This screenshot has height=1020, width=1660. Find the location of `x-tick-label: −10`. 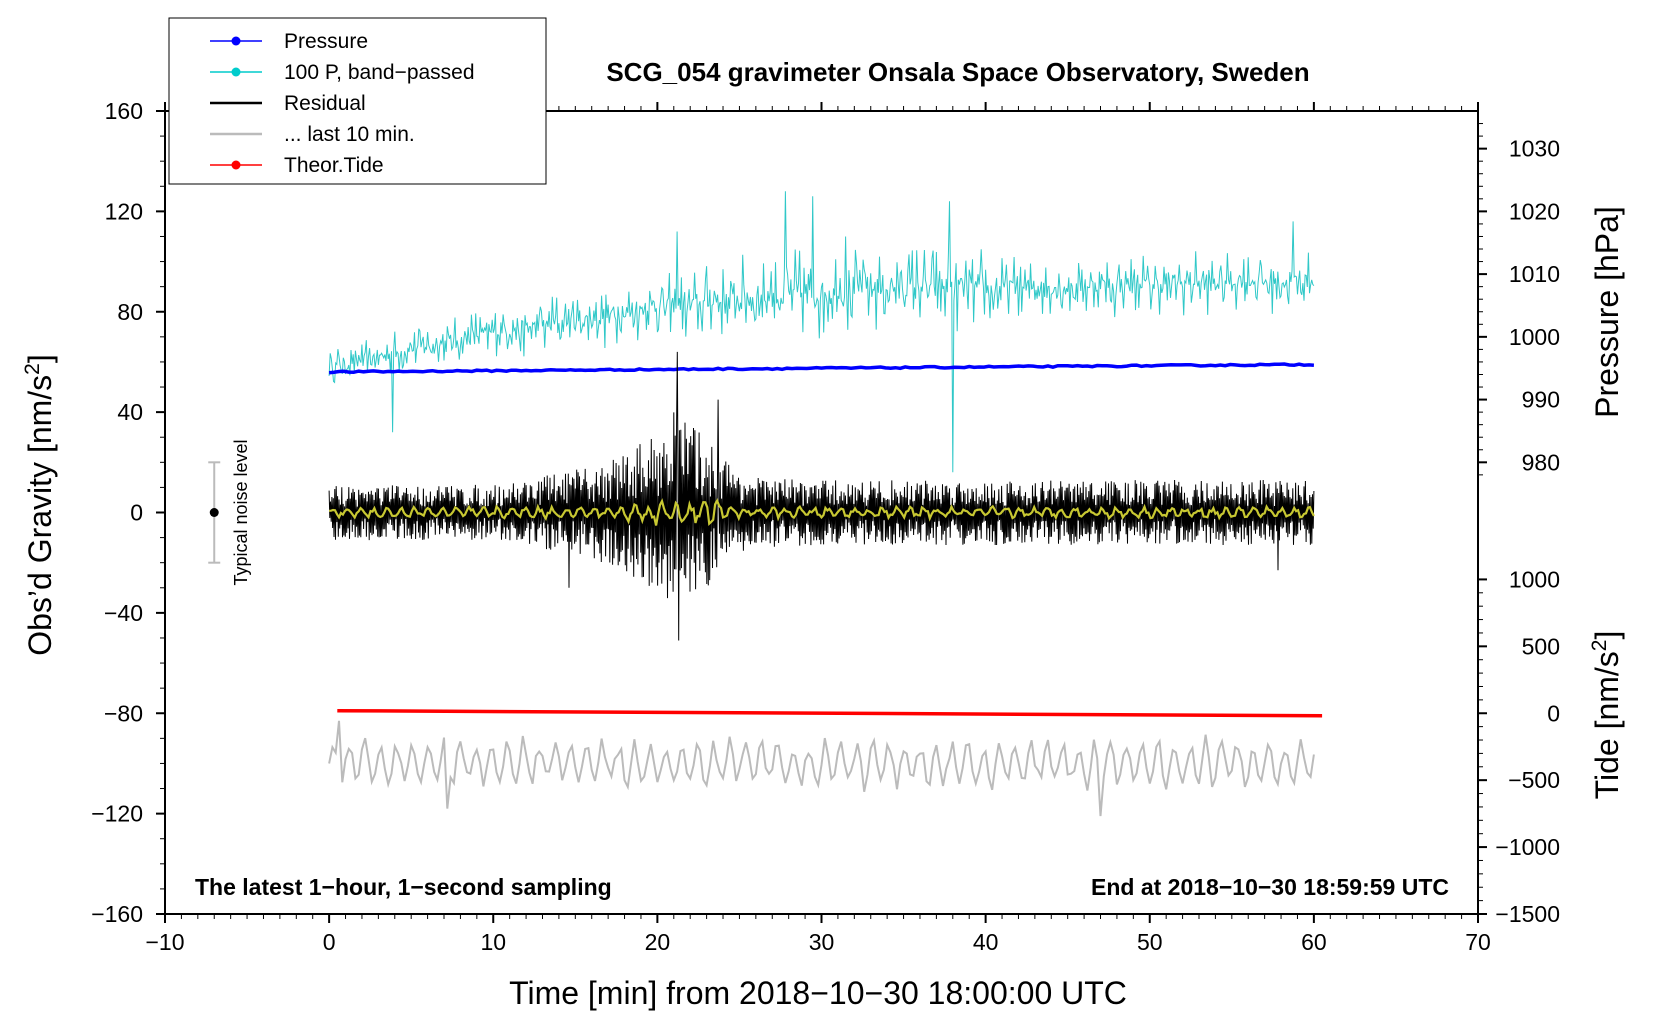

x-tick-label: −10 is located at coordinates (164, 942).